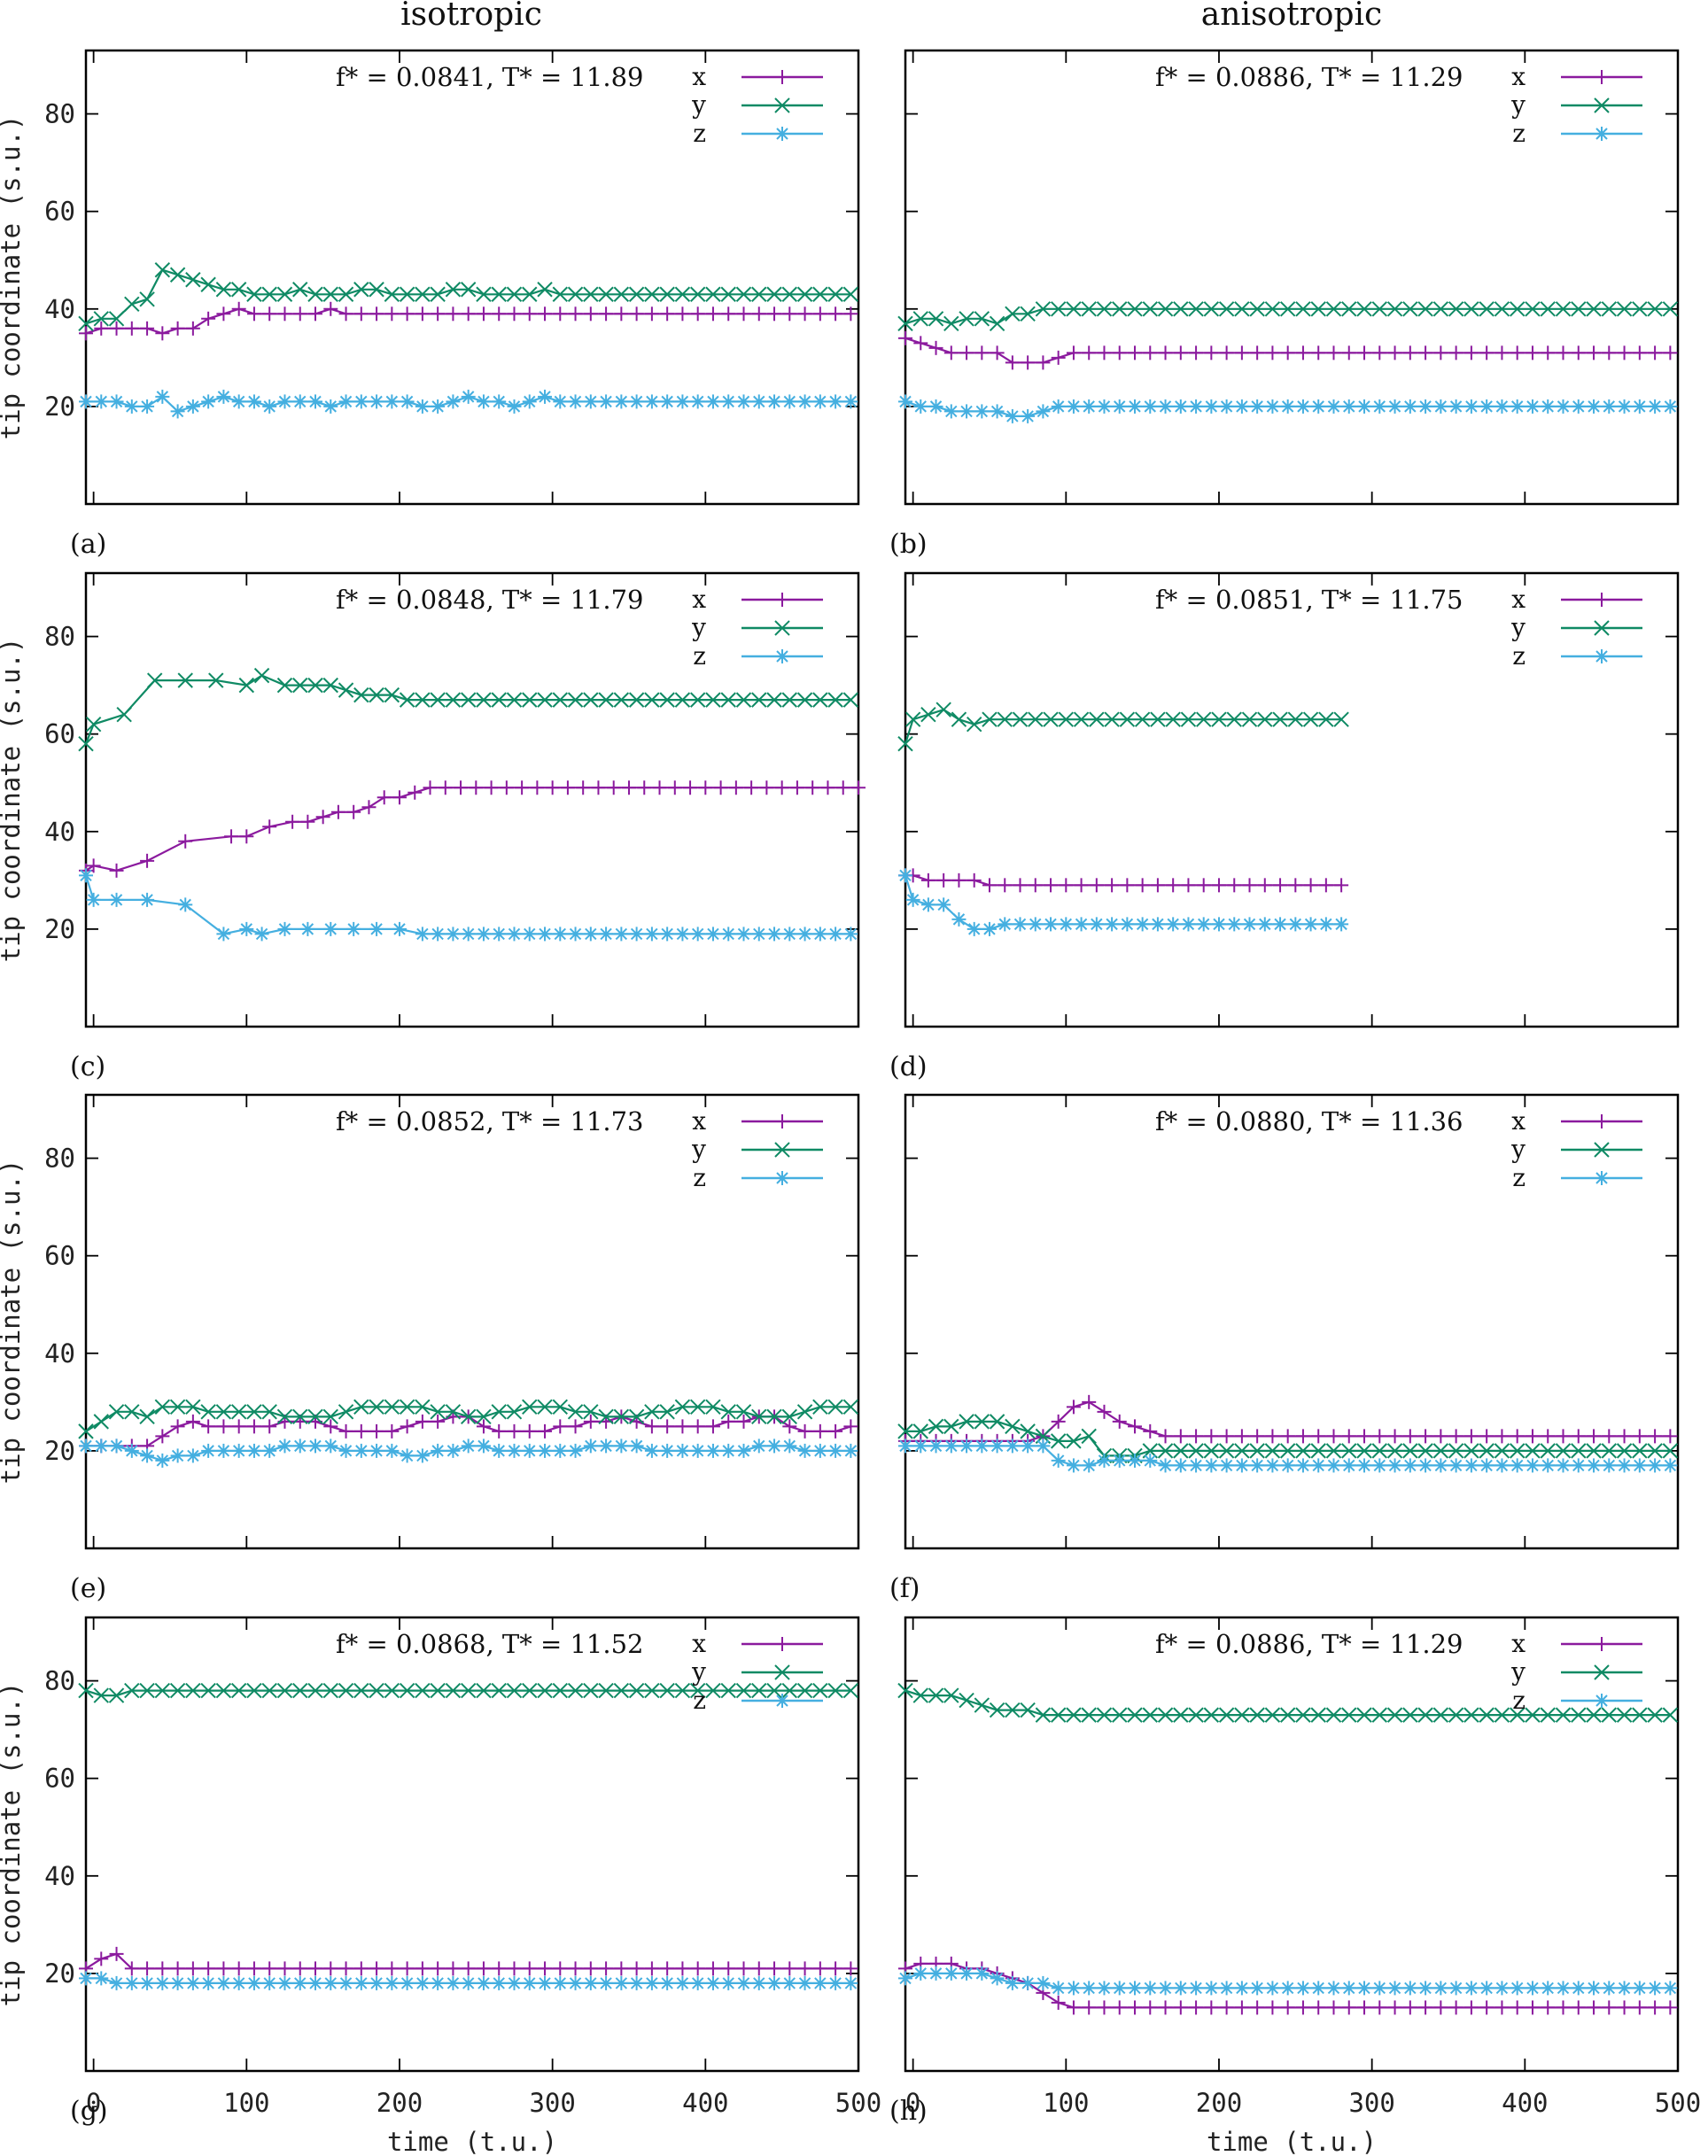 Image resolution: width=1708 pixels, height=2156 pixels. What do you see at coordinates (782, 1150) in the screenshot?
I see `legend-marker-y` at bounding box center [782, 1150].